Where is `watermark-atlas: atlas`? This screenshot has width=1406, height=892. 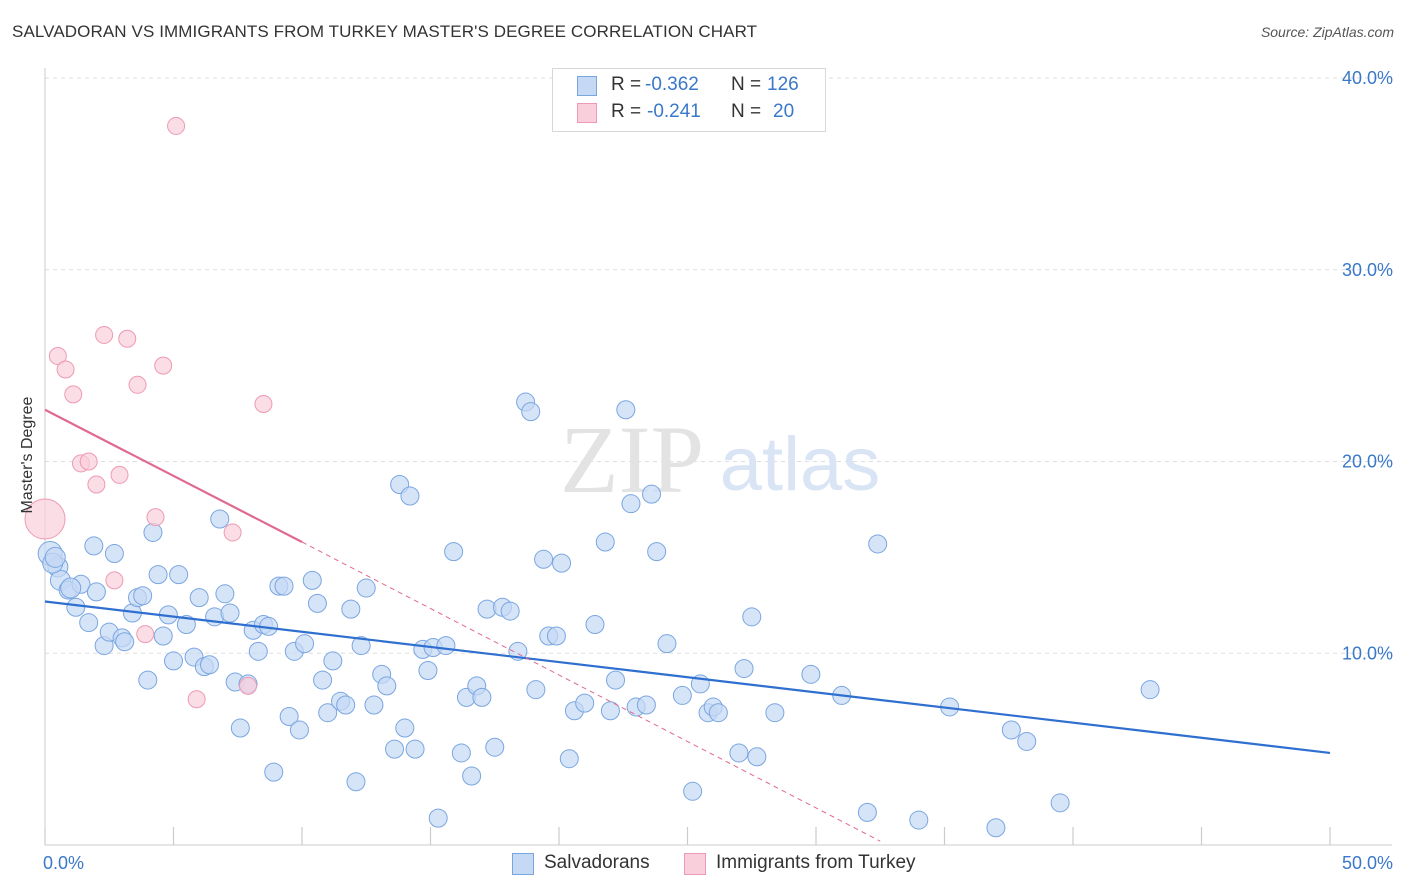 watermark-atlas: atlas is located at coordinates (800, 464).